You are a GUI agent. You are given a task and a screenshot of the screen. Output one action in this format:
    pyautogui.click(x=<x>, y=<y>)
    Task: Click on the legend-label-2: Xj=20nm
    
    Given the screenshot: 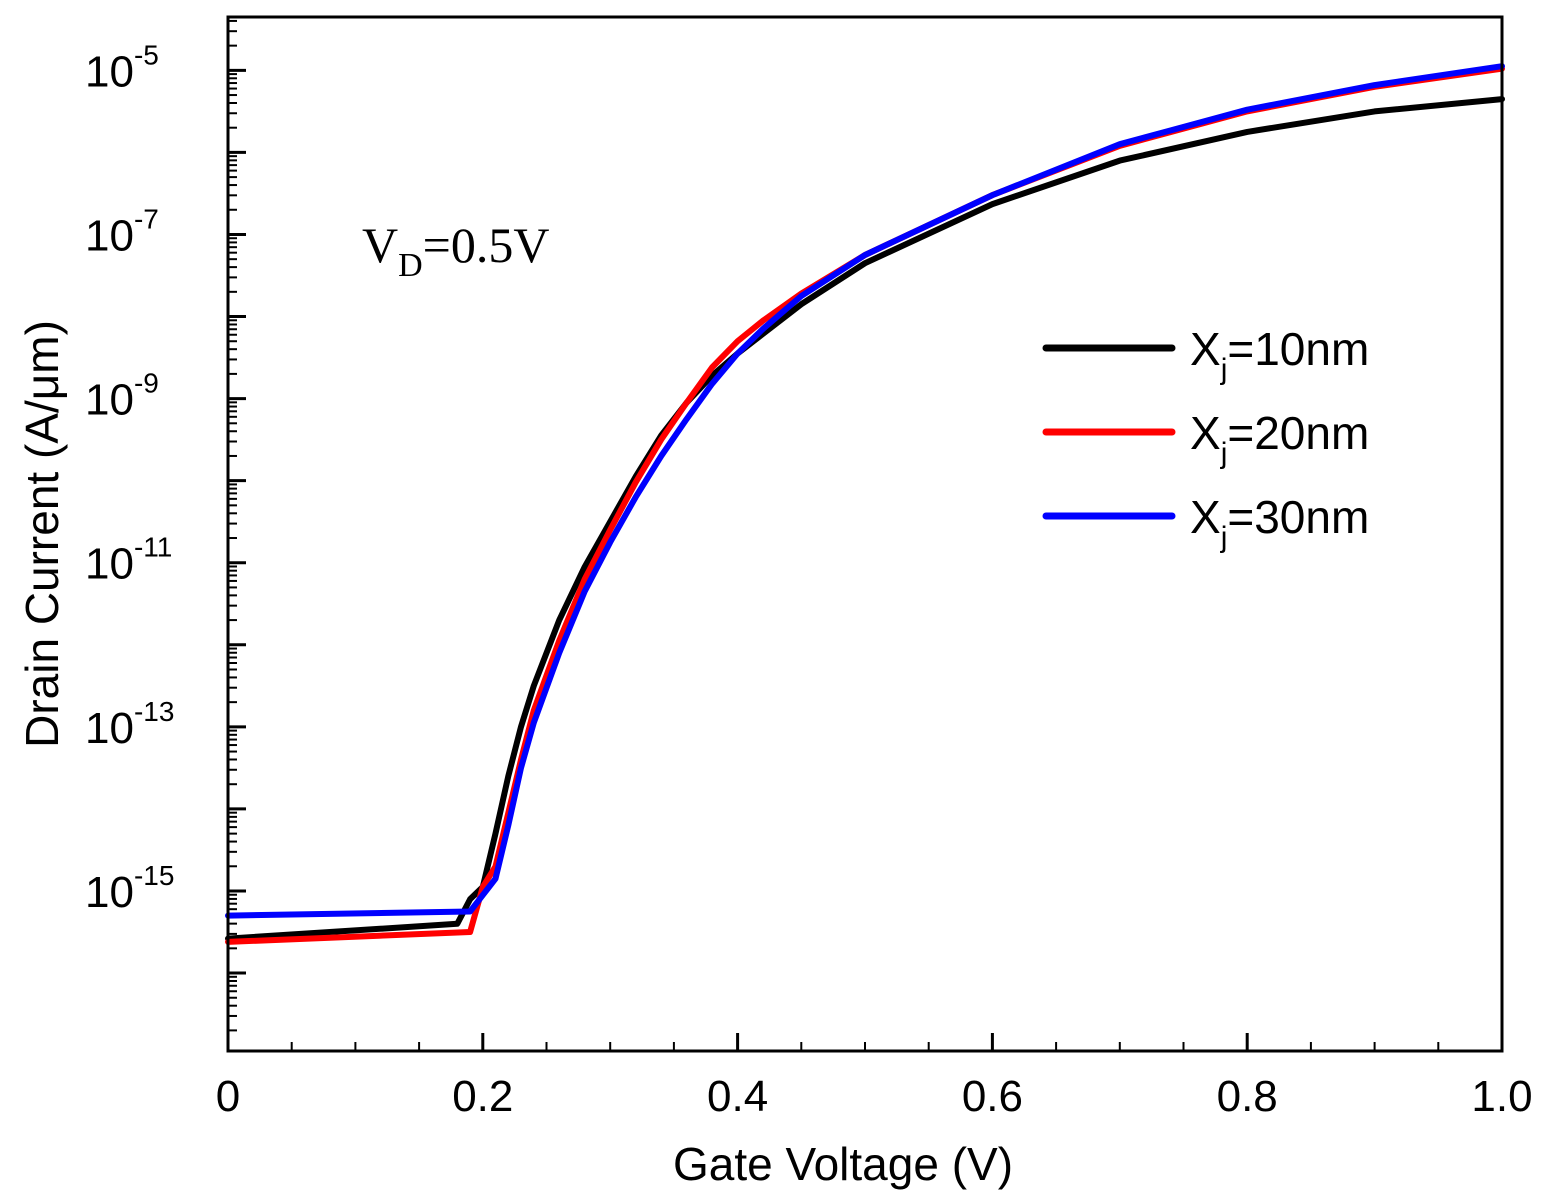 What is the action you would take?
    pyautogui.click(x=1279, y=438)
    